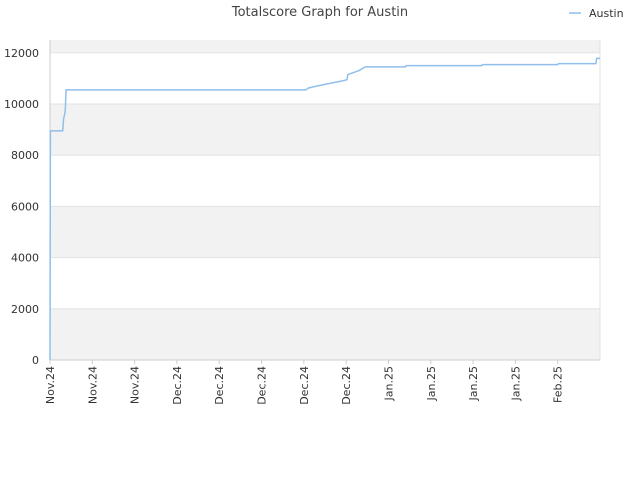 The image size is (640, 480). Describe the element at coordinates (25, 155) in the screenshot. I see `y-tick-label: 8000` at that location.